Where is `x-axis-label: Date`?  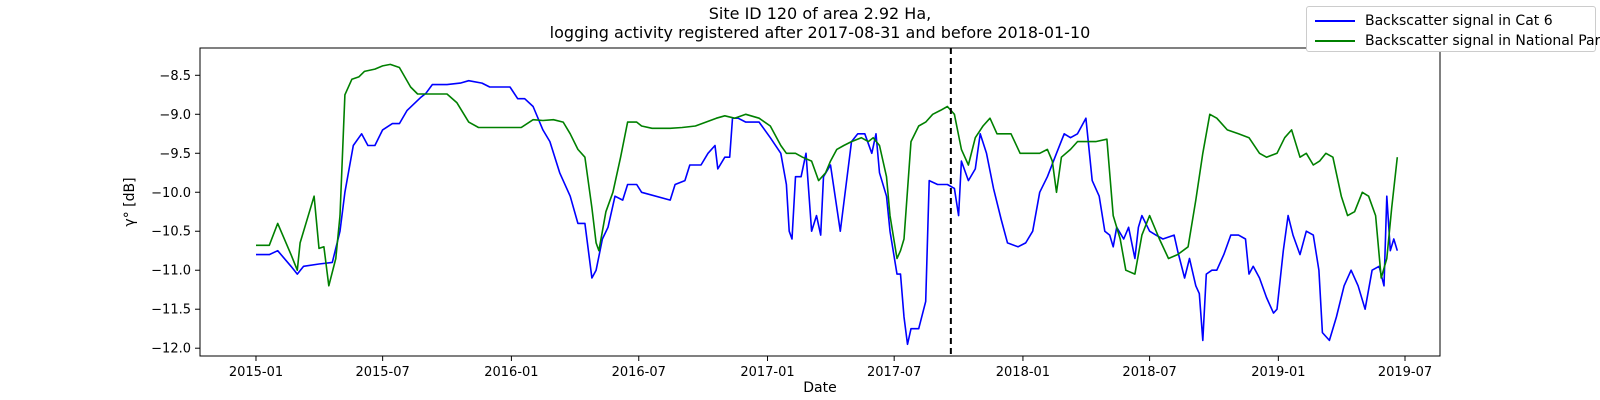
x-axis-label: Date is located at coordinates (819, 388).